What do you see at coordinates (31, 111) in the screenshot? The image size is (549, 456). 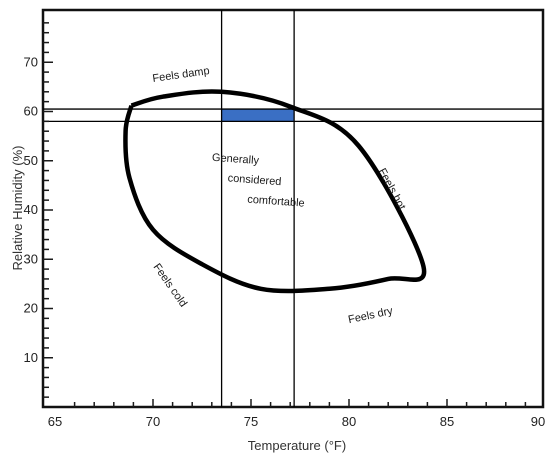 I see `y-tick-label: 60` at bounding box center [31, 111].